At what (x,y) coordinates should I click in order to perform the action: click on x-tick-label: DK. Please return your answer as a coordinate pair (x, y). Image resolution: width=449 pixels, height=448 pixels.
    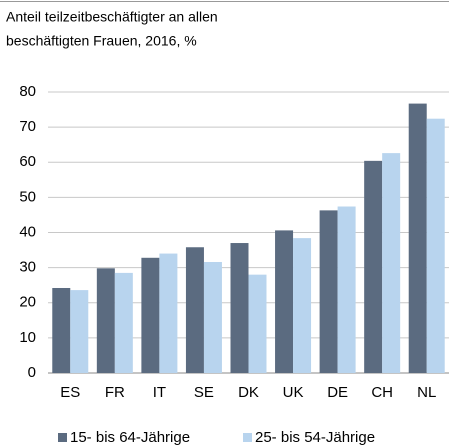
    Looking at the image, I should click on (248, 392).